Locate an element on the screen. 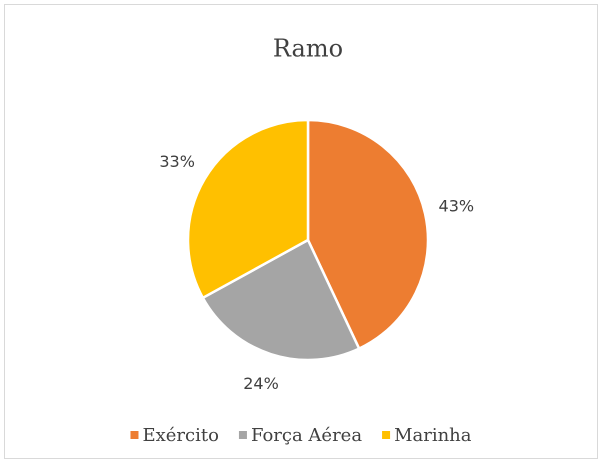  chart-title: Ramo is located at coordinates (308, 49).